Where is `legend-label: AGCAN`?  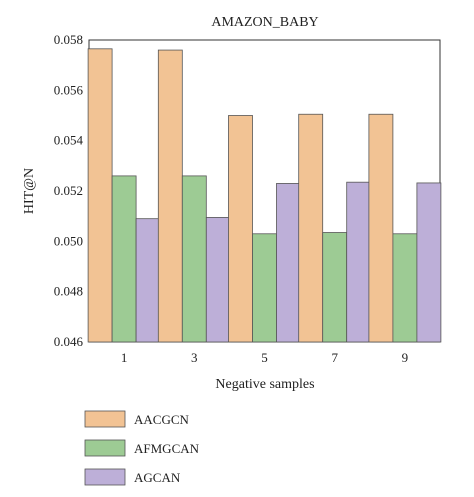
legend-label: AGCAN is located at coordinates (157, 477).